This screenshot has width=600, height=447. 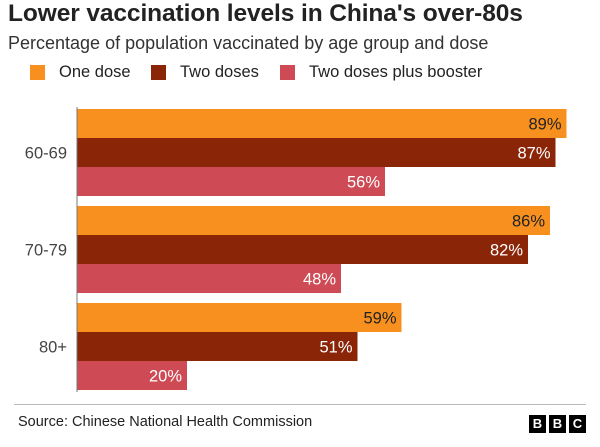 What do you see at coordinates (302, 249) in the screenshot?
I see `bar-70-79-two-doses` at bounding box center [302, 249].